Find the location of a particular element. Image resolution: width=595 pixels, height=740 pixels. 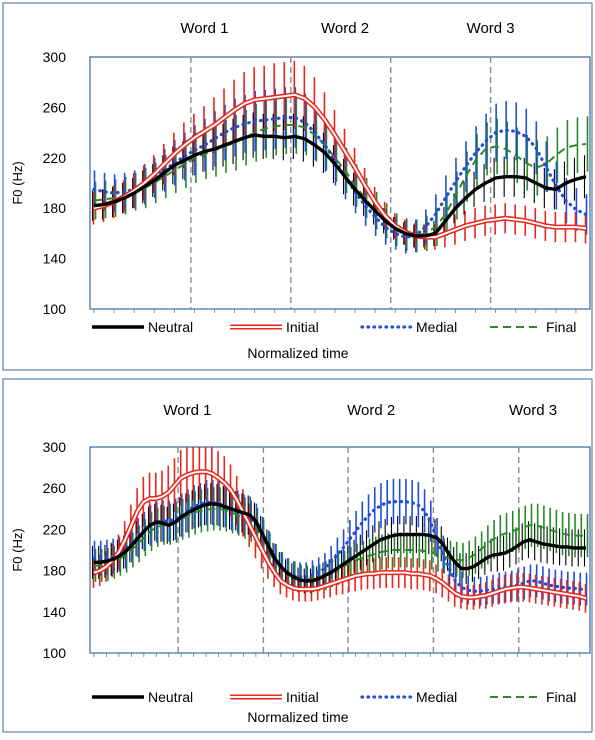

series-line-initial is located at coordinates (340, 535).